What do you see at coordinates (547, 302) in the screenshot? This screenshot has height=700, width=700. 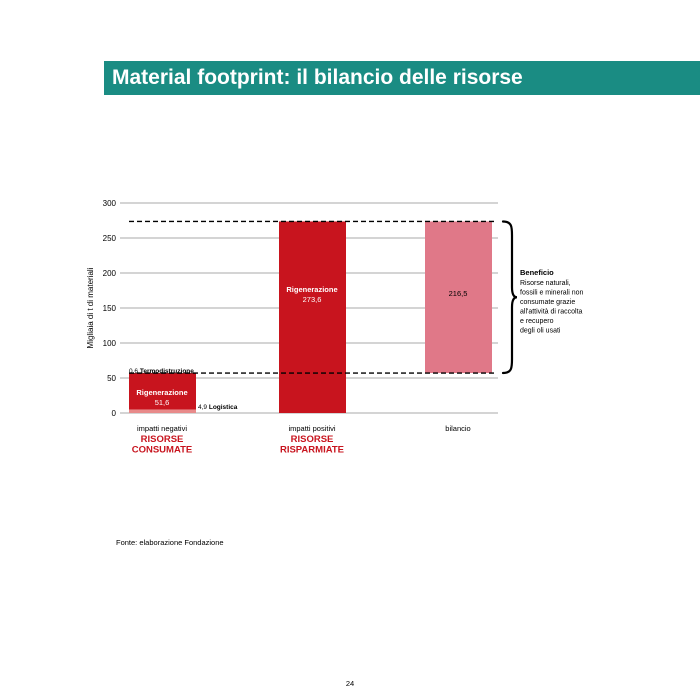 I see `annotation-line: consumate grazie` at bounding box center [547, 302].